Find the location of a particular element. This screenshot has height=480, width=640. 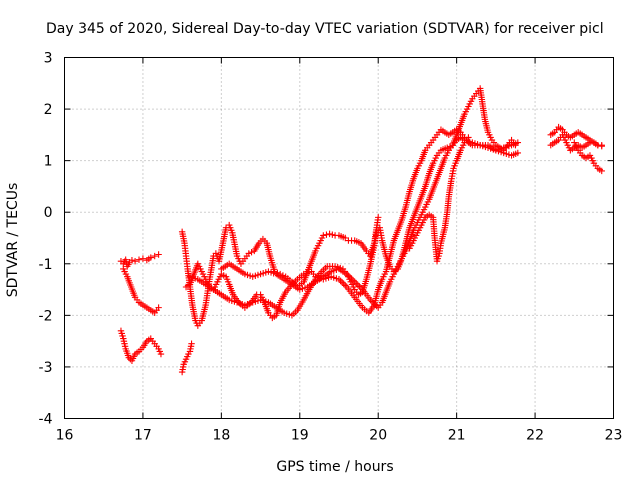

y-tick-label: 2 is located at coordinates (48, 110).